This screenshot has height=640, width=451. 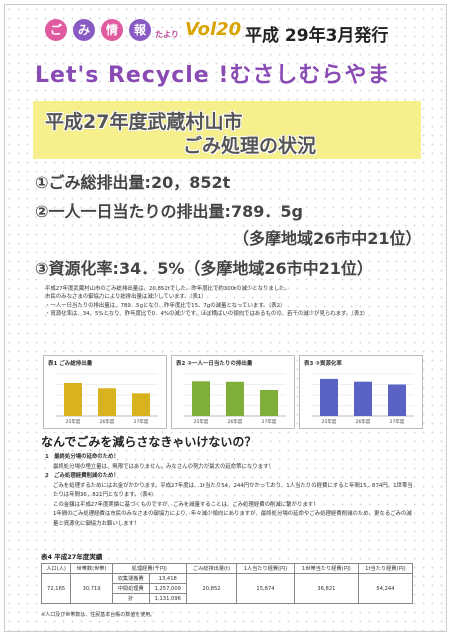 I want to click on chart-title: 表3 ③資源化率, so click(x=323, y=364).